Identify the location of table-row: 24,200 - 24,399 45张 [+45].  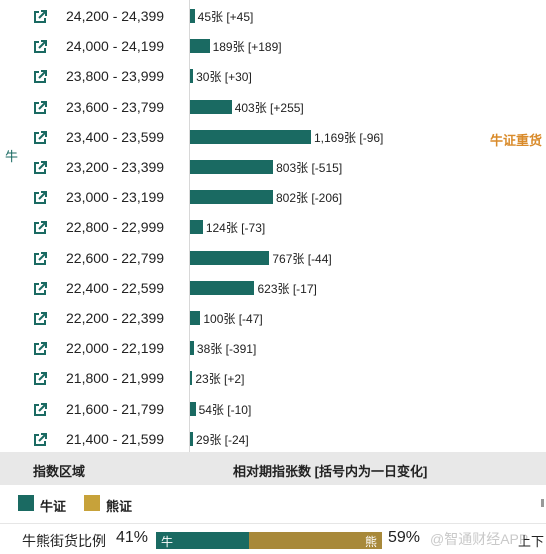
(273, 17).